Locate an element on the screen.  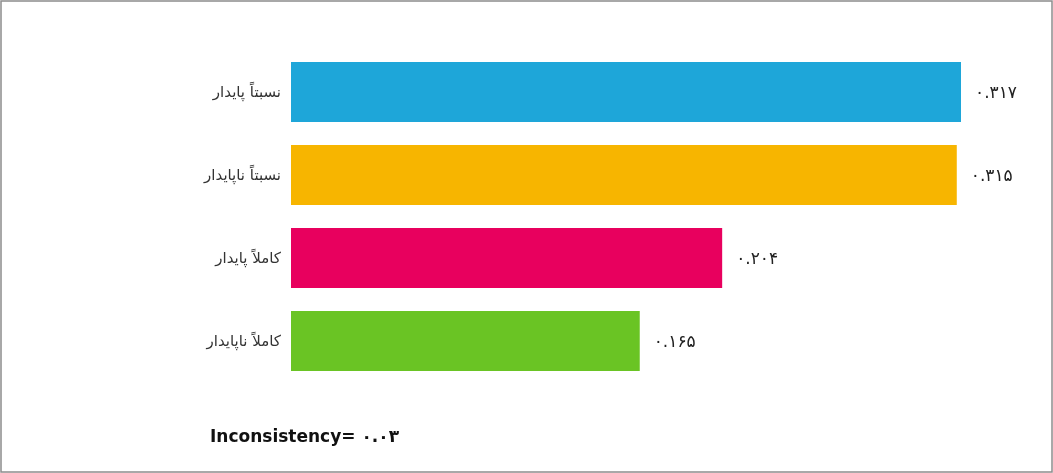
data-label: ۰.۲۰۴ is located at coordinates (757, 258).